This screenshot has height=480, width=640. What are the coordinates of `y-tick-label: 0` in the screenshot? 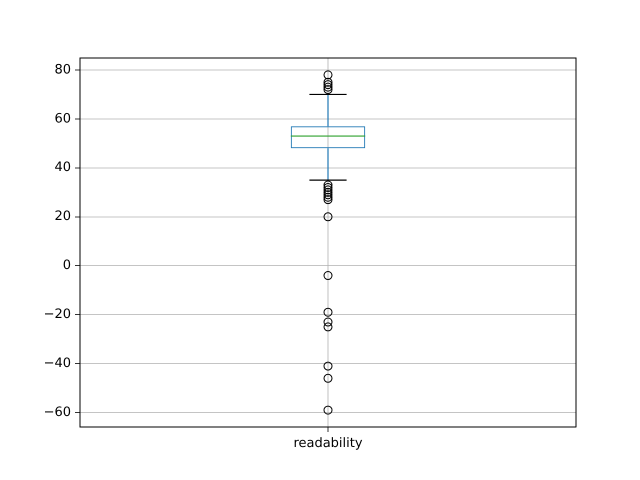 It's located at (66, 266).